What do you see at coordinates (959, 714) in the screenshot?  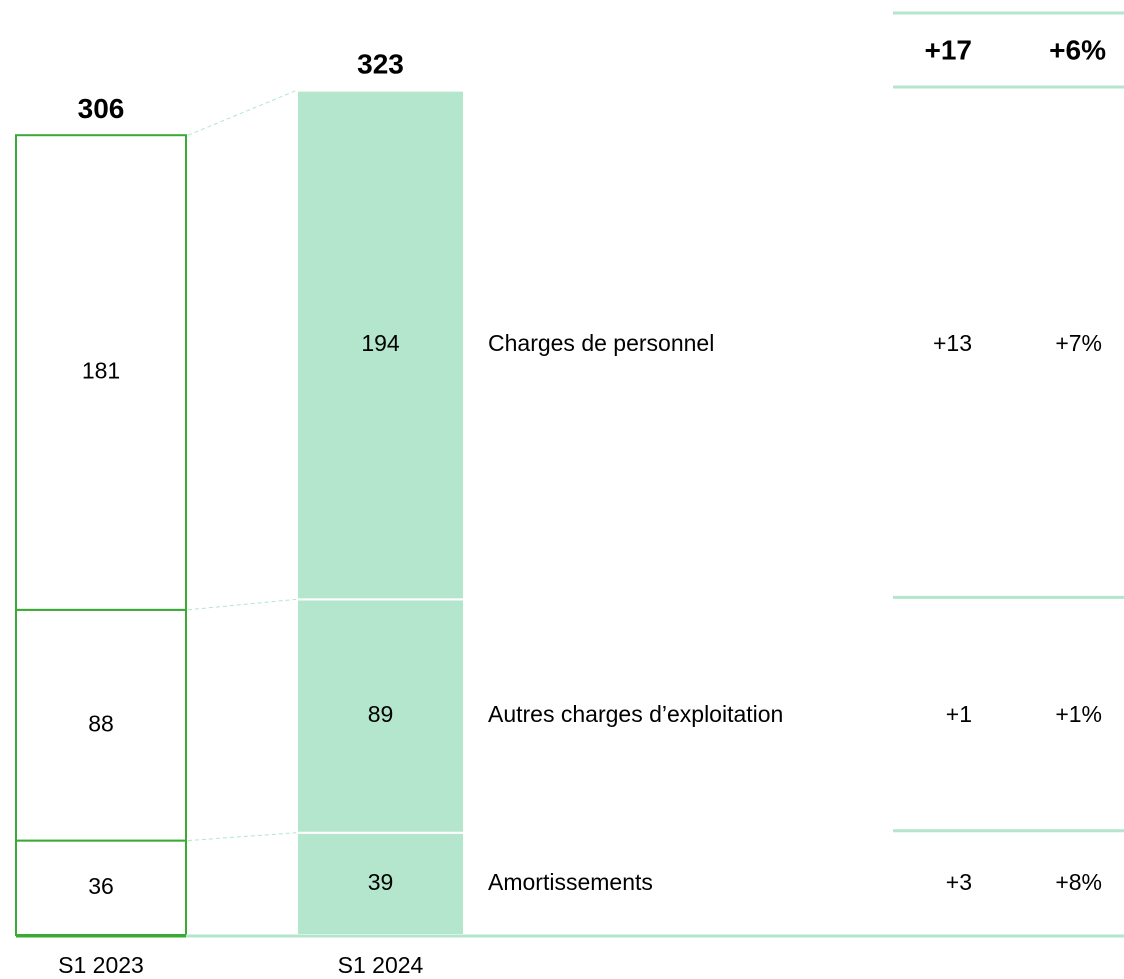 I see `variation-abs: +1` at bounding box center [959, 714].